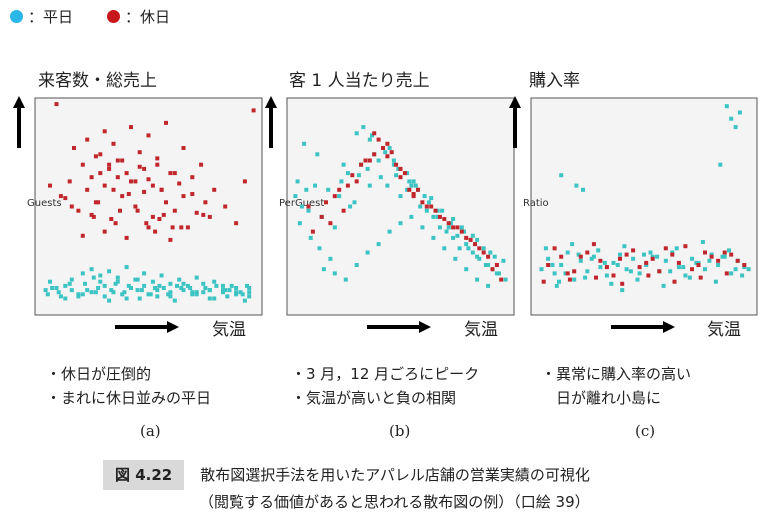 The width and height of the screenshot is (771, 524). Describe the element at coordinates (601, 398) in the screenshot. I see `panel-c-note-2: 日が離れ小島に` at that location.